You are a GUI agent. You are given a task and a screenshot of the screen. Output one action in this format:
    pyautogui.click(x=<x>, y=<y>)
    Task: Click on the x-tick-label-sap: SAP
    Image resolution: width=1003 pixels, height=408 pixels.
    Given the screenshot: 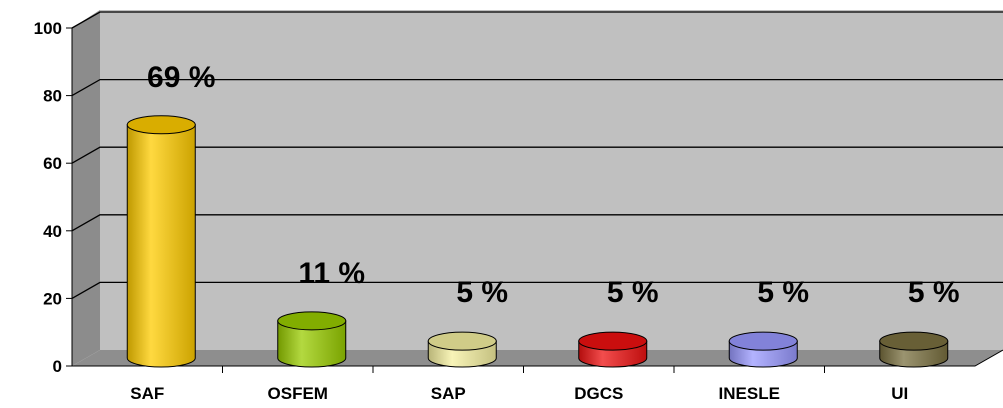 What is the action you would take?
    pyautogui.click(x=448, y=393)
    